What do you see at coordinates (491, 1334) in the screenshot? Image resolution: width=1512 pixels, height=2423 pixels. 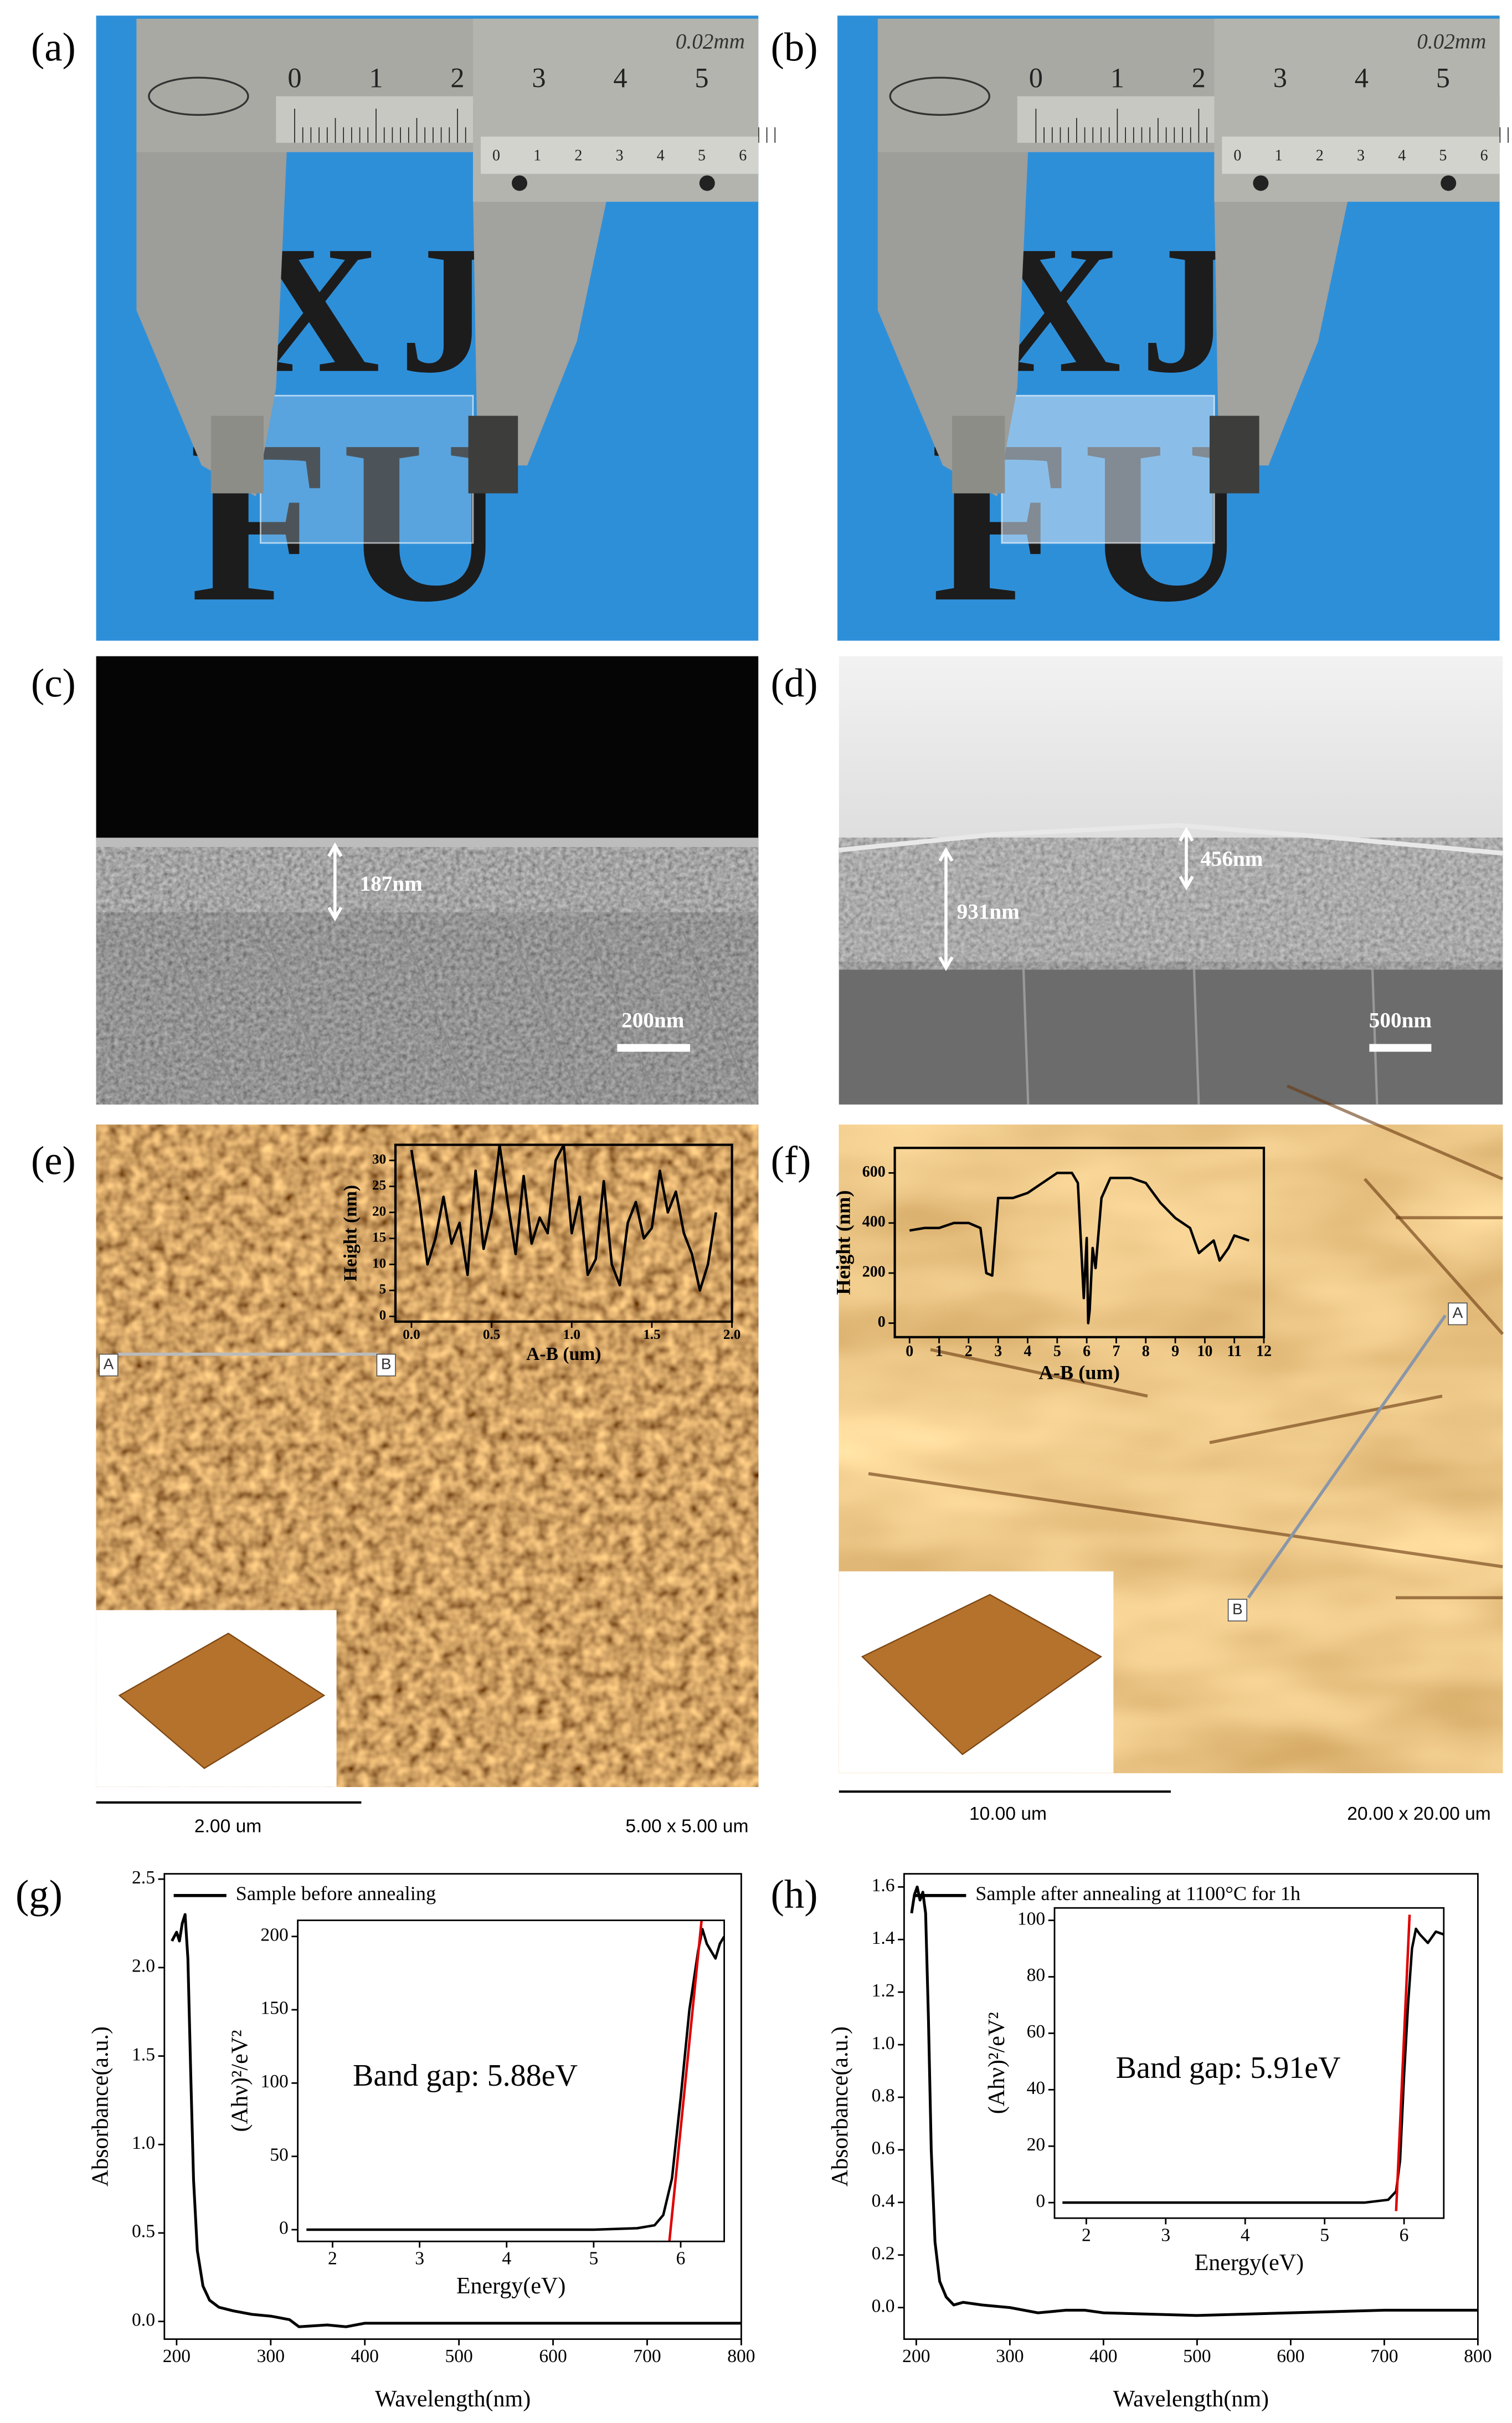 I see `x-tick-label: 0.5` at bounding box center [491, 1334].